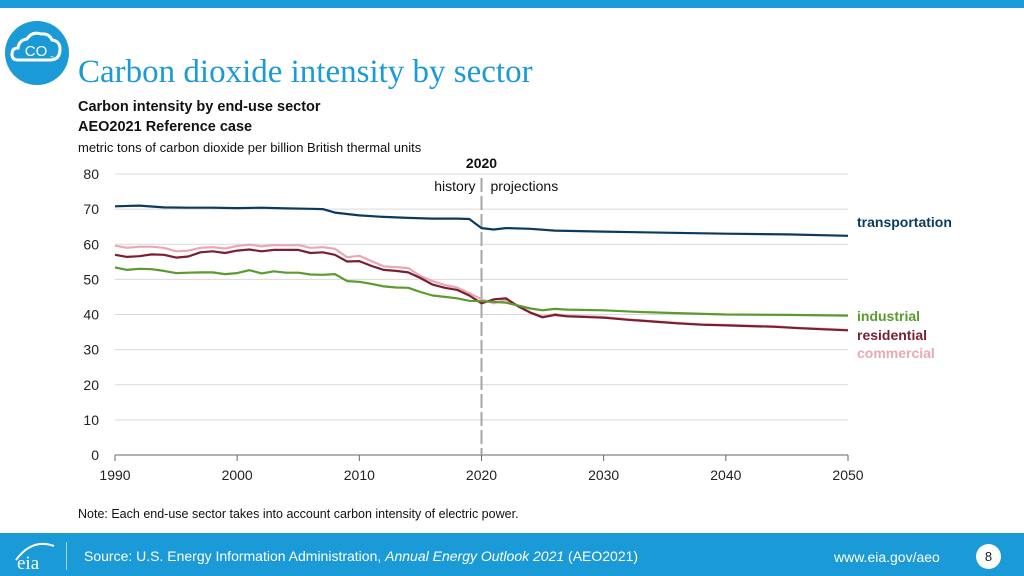  I want to click on source-suffix: (AEO2021), so click(601, 556).